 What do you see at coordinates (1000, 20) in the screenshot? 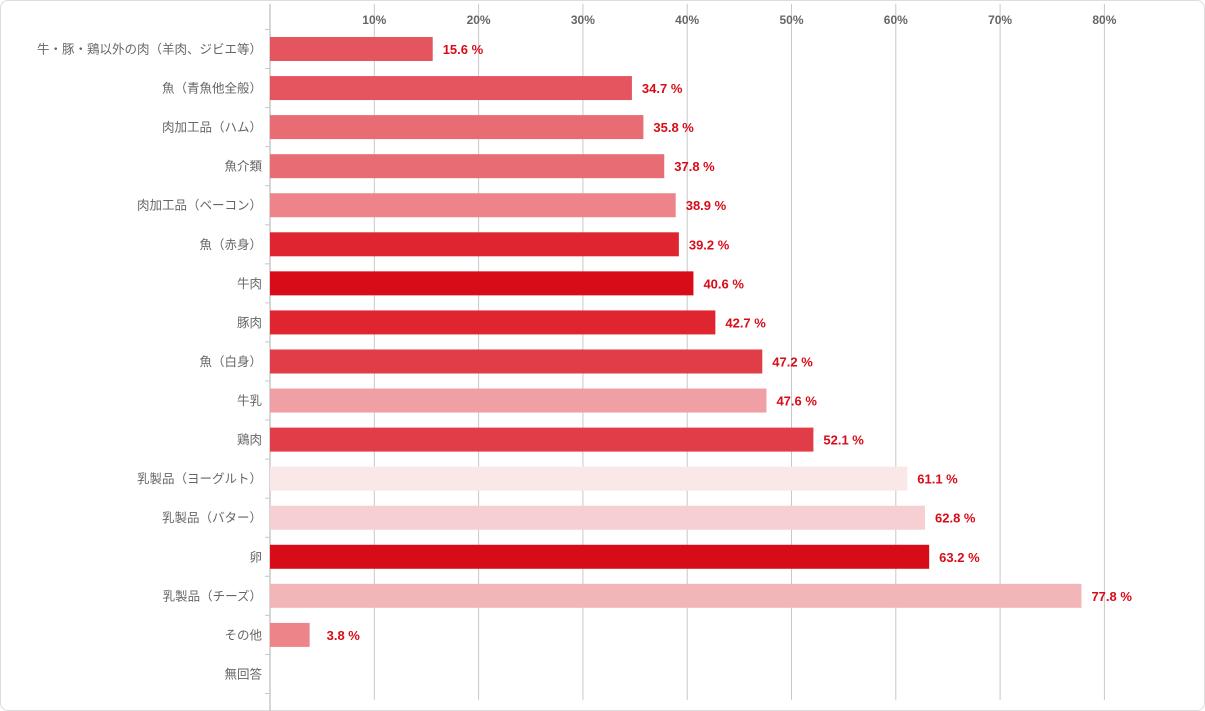
I see `x-tick-label: 70%` at bounding box center [1000, 20].